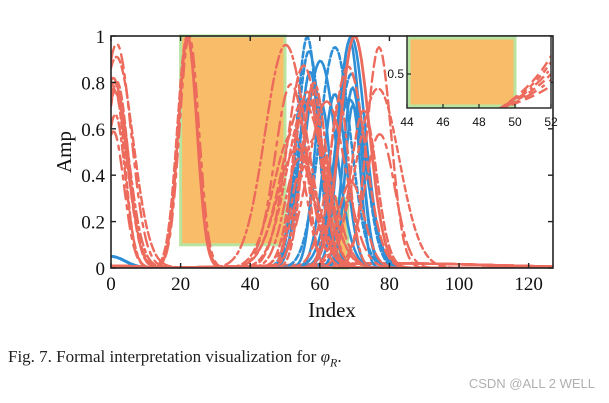  Describe the element at coordinates (180, 284) in the screenshot. I see `x-tick-label: 20` at that location.